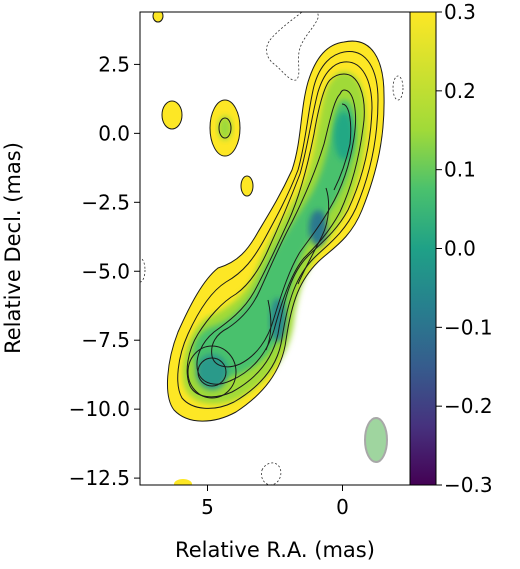  I want to click on emission-blob-small, so click(247, 186).